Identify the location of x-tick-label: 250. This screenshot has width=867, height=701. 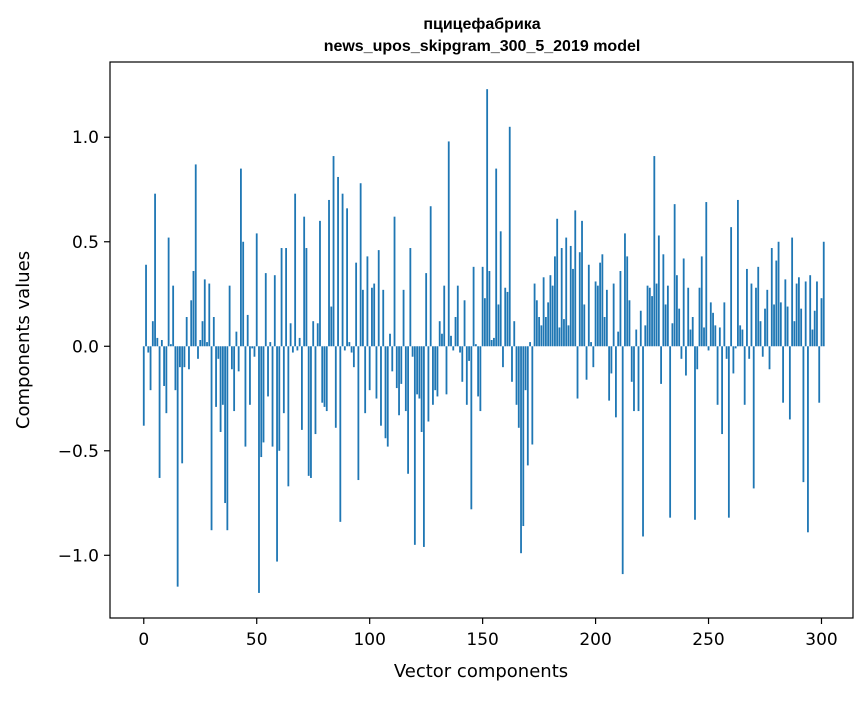
(708, 640).